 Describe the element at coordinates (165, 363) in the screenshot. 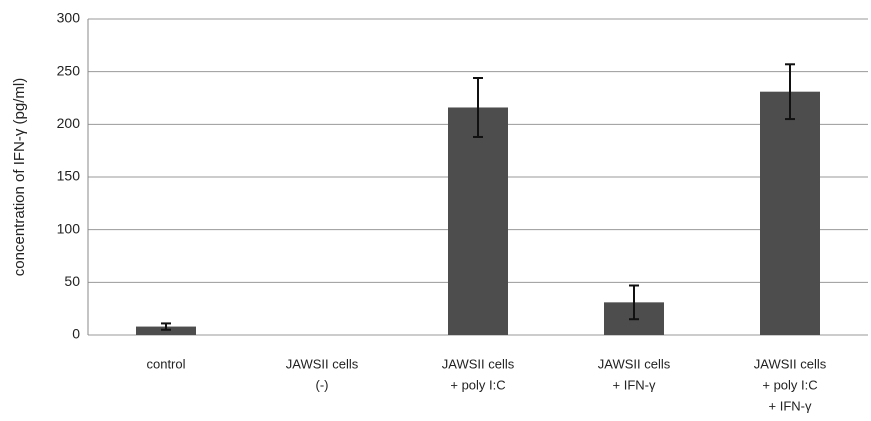

I see `x-tick-label: control` at that location.